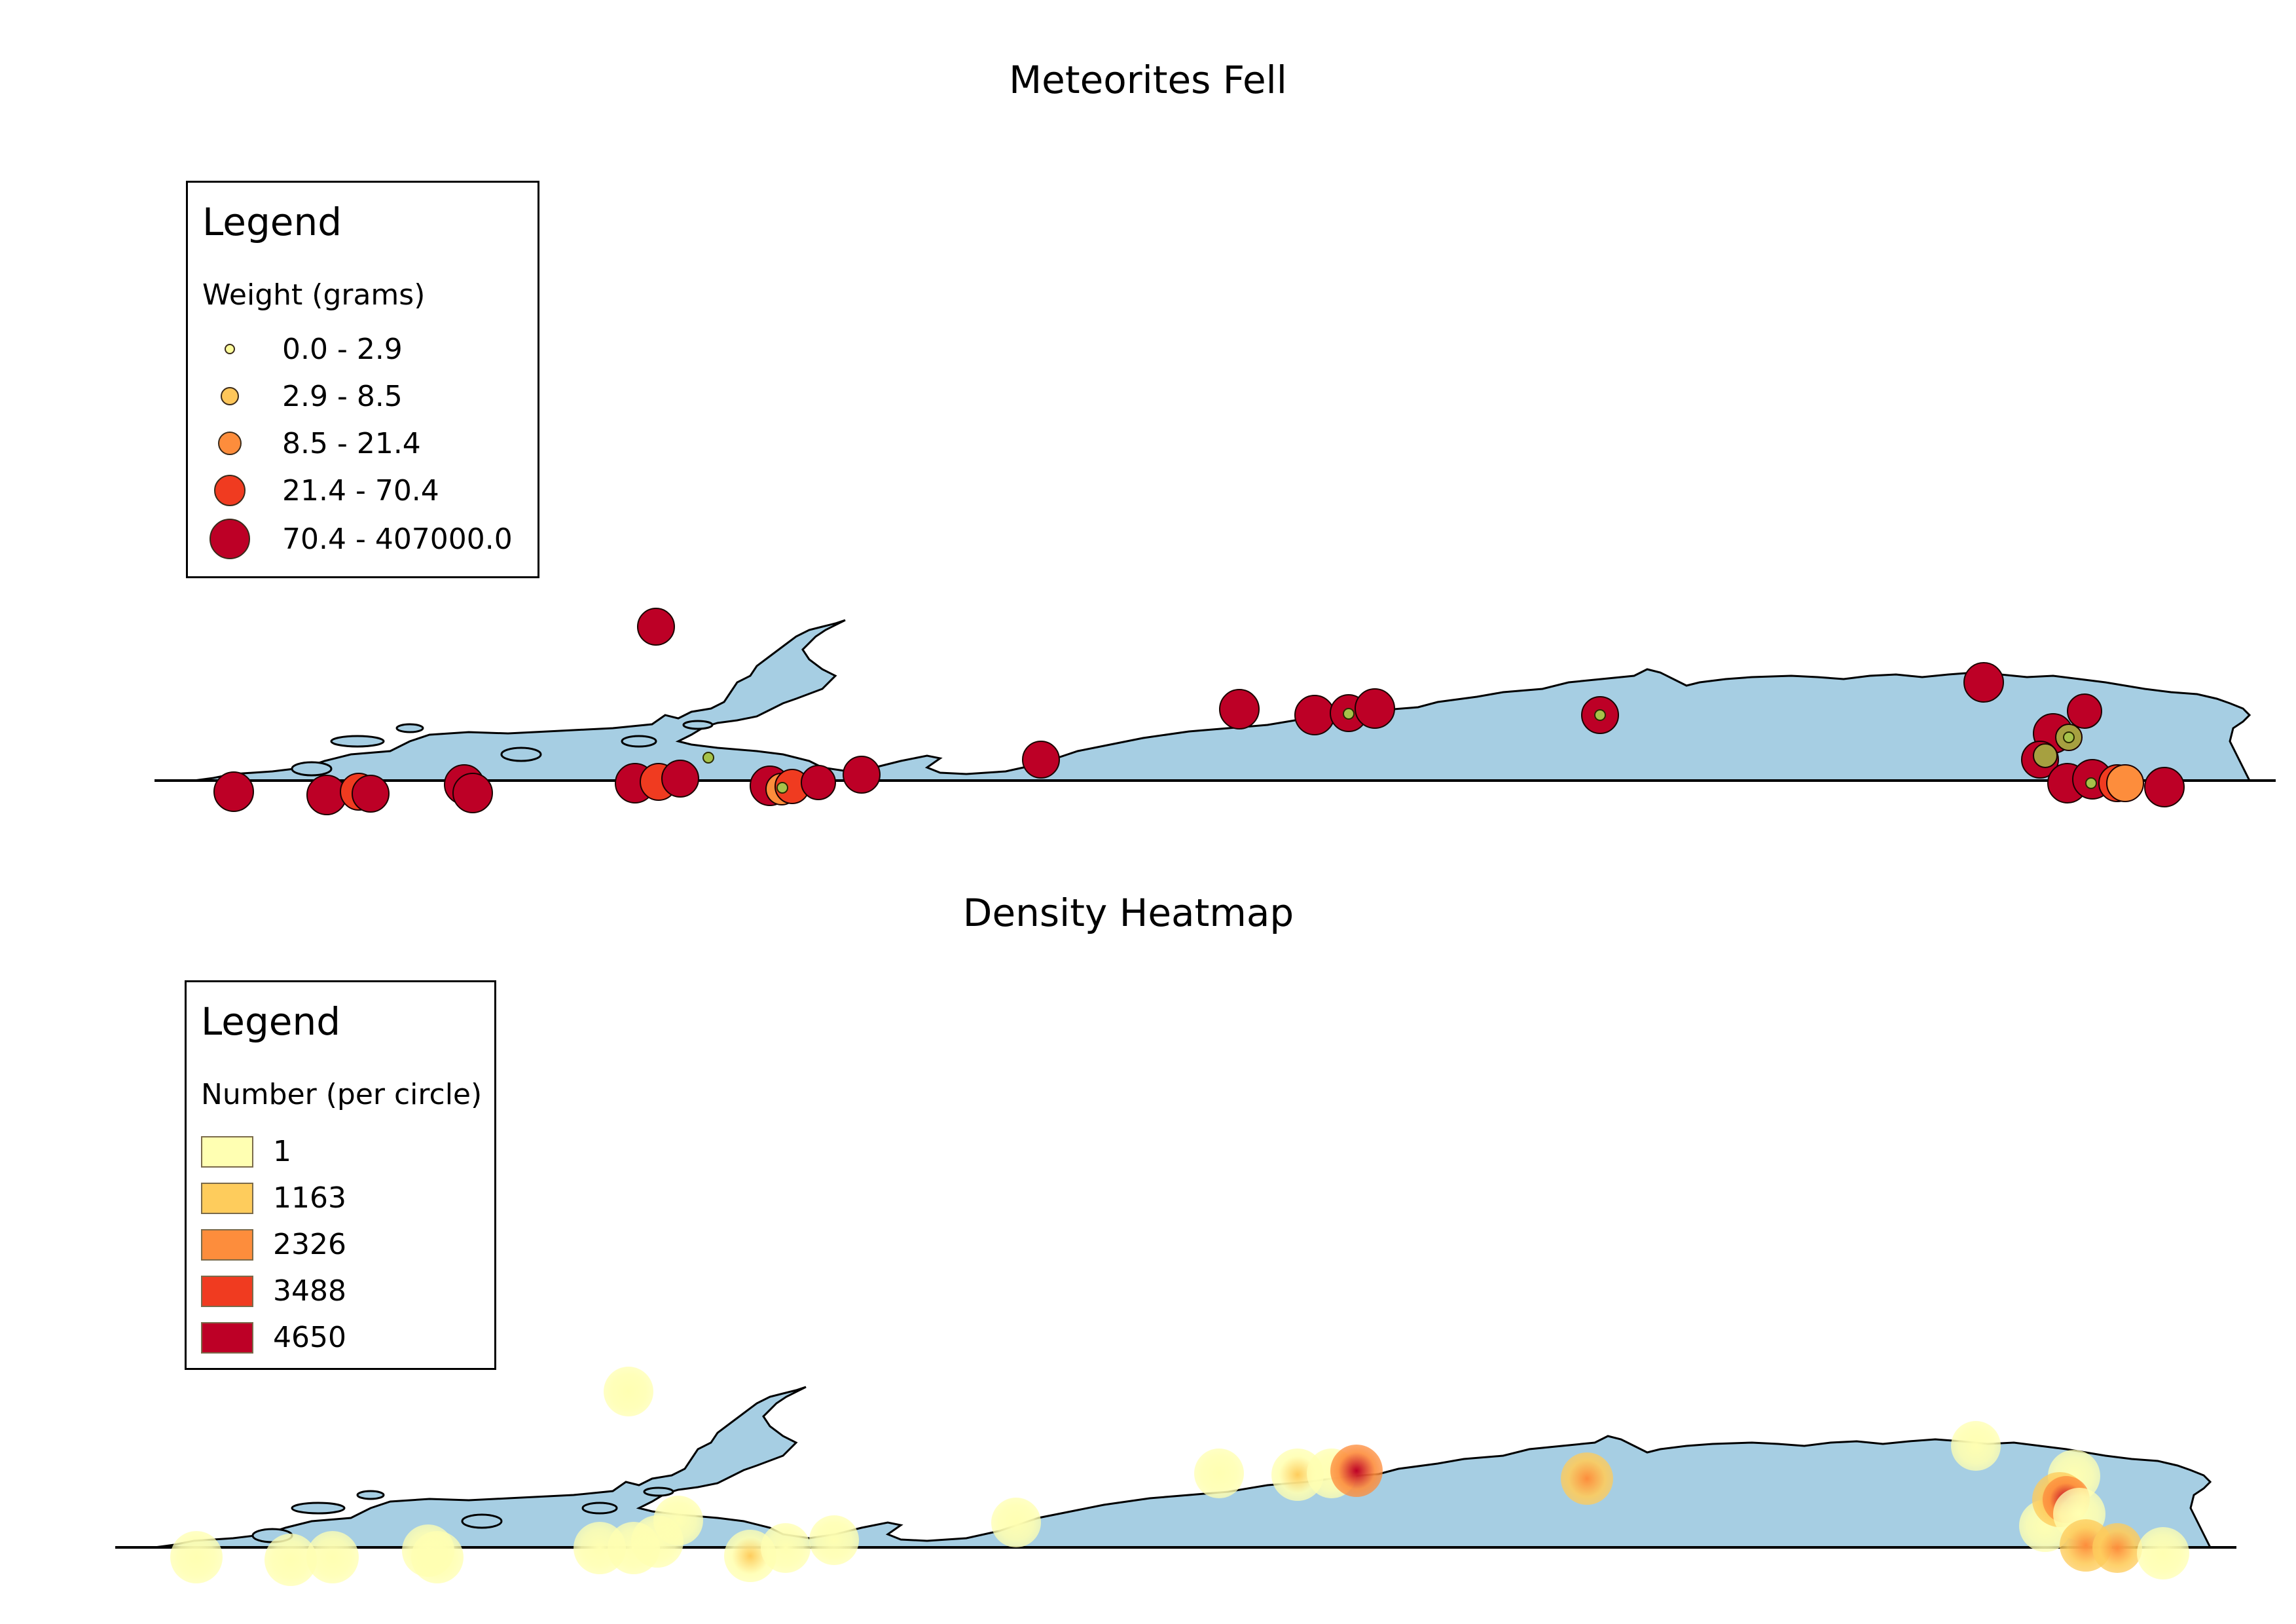 The height and width of the screenshot is (1624, 2296). Describe the element at coordinates (1128, 913) in the screenshot. I see `map-title-density-heatmap: Density Heatmap` at that location.